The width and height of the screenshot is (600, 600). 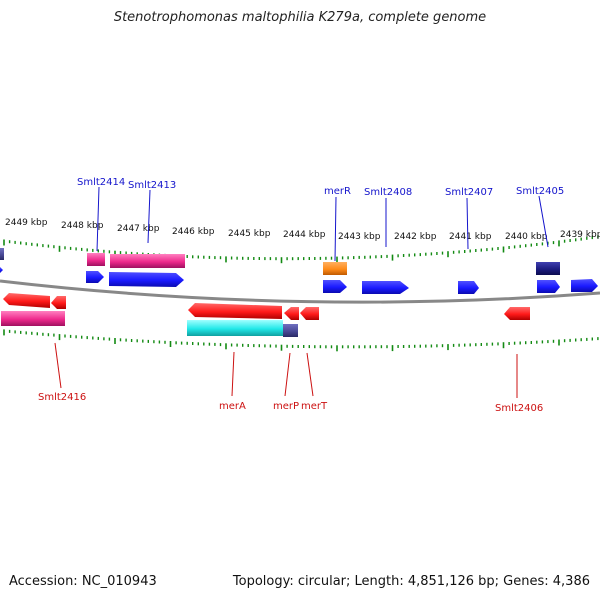 What do you see at coordinates (526, 237) in the screenshot?
I see `scale-label: 2440 kbp` at bounding box center [526, 237].